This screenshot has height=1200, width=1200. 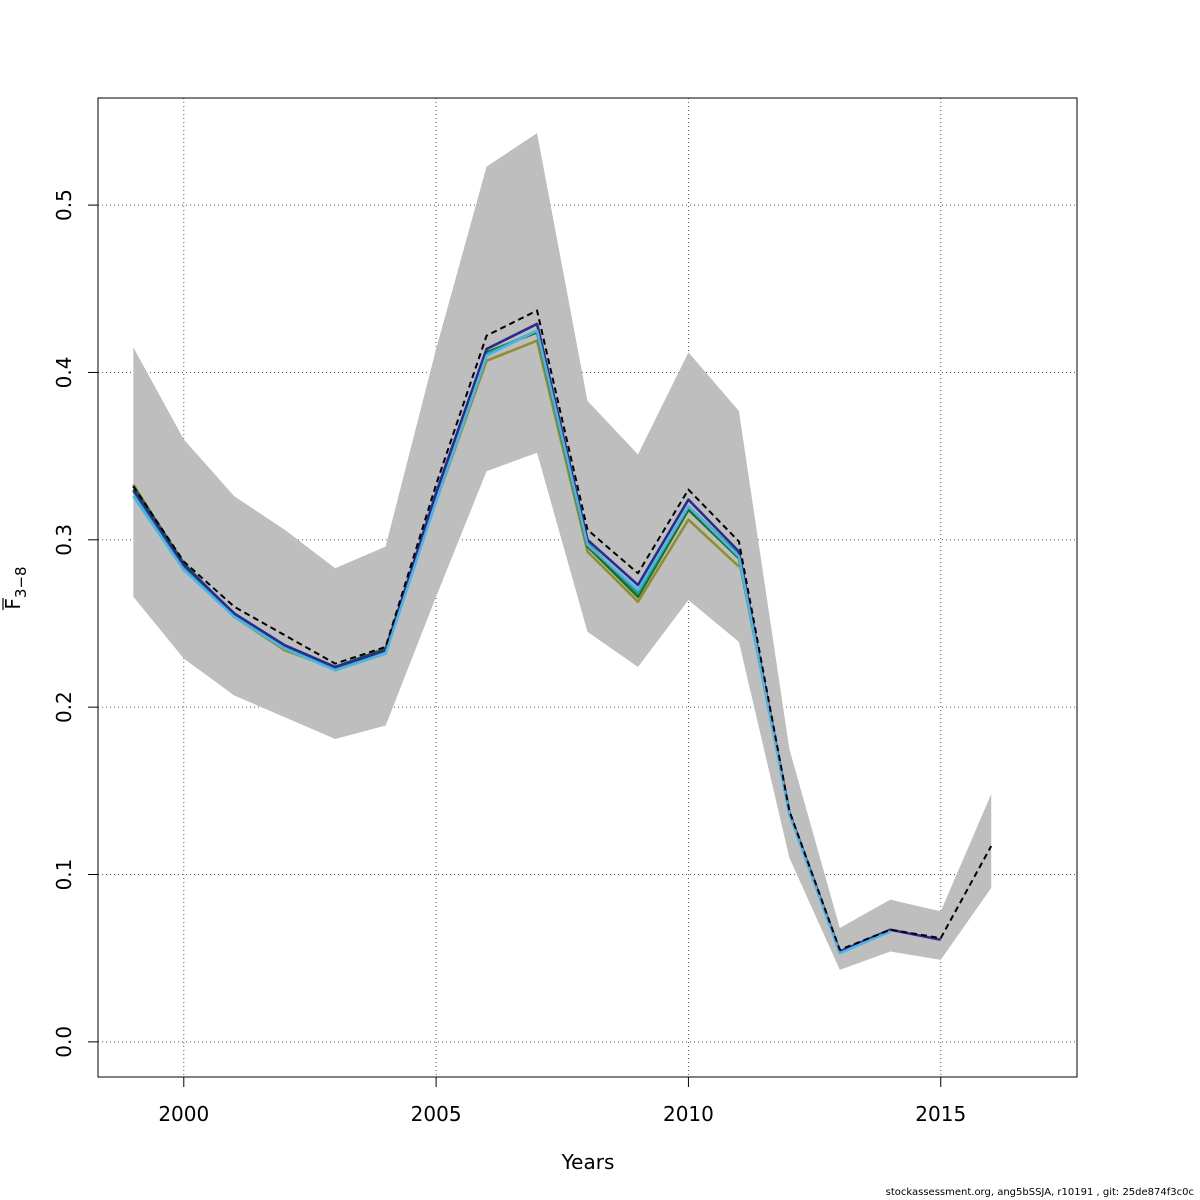 What do you see at coordinates (64, 707) in the screenshot?
I see `y-tick-label: 0.2` at bounding box center [64, 707].